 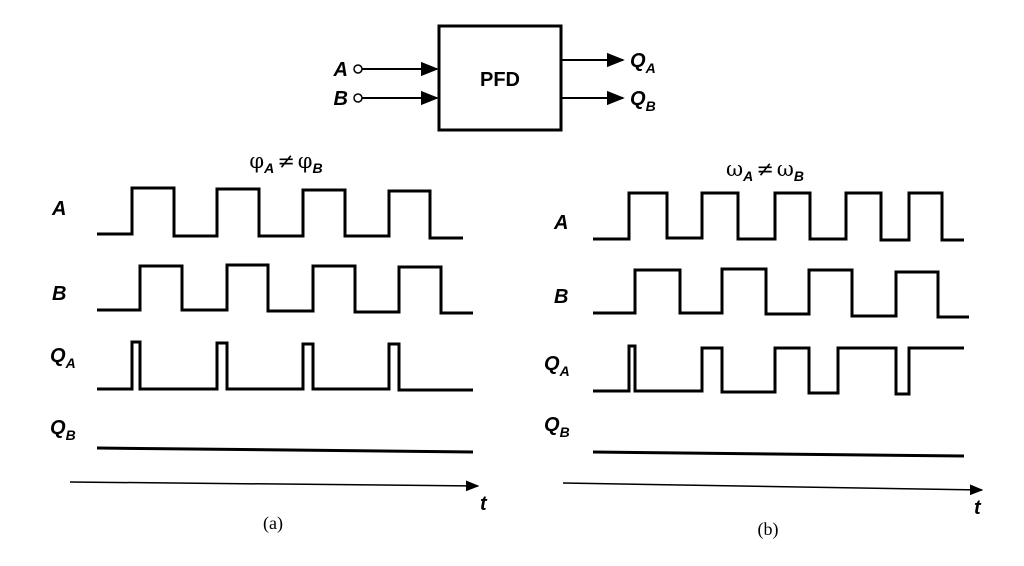 I want to click on panel-a-title: φA ≠ φB, so click(x=285, y=162).